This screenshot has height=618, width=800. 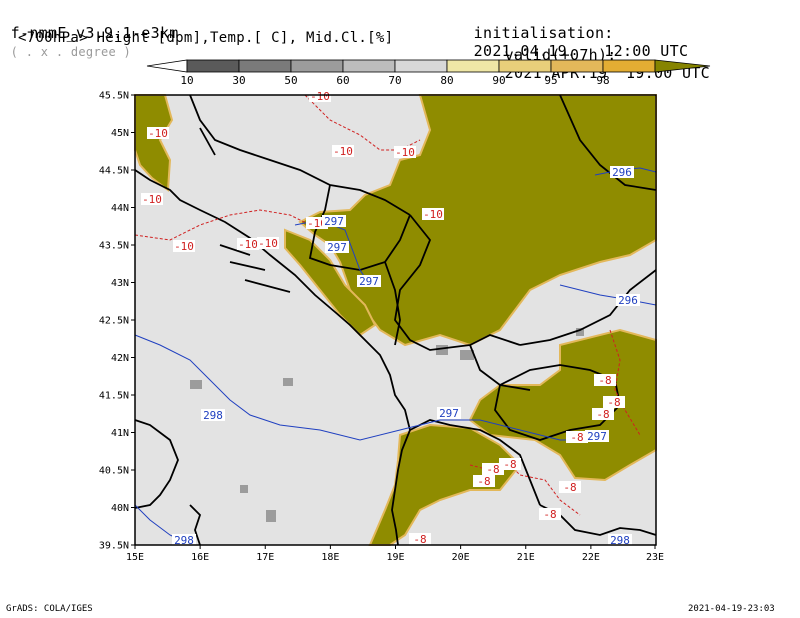 I want to click on lon-label: 18E, so click(x=330, y=556).